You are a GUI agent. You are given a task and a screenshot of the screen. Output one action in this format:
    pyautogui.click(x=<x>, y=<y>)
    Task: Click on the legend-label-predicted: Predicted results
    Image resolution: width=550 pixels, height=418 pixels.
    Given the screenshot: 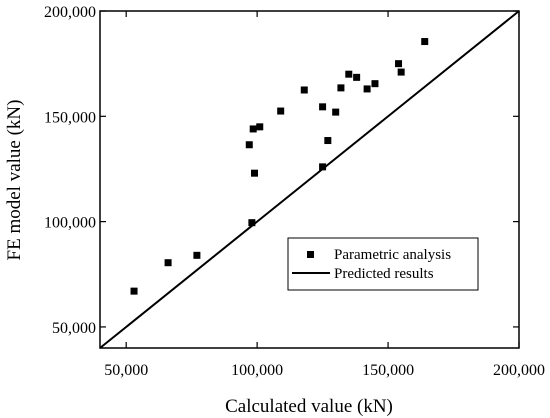 What is the action you would take?
    pyautogui.click(x=384, y=274)
    